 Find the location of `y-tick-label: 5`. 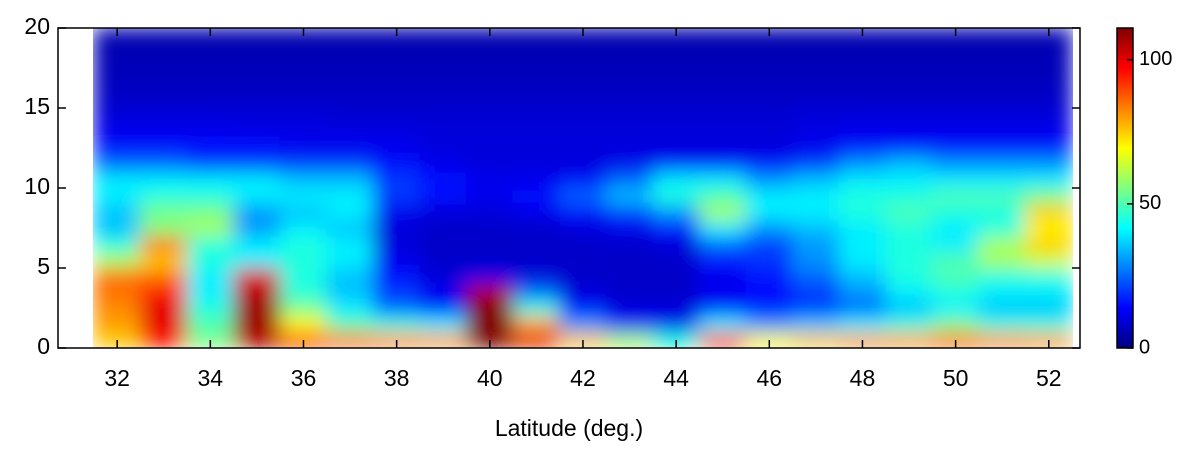

y-tick-label: 5 is located at coordinates (43, 266).